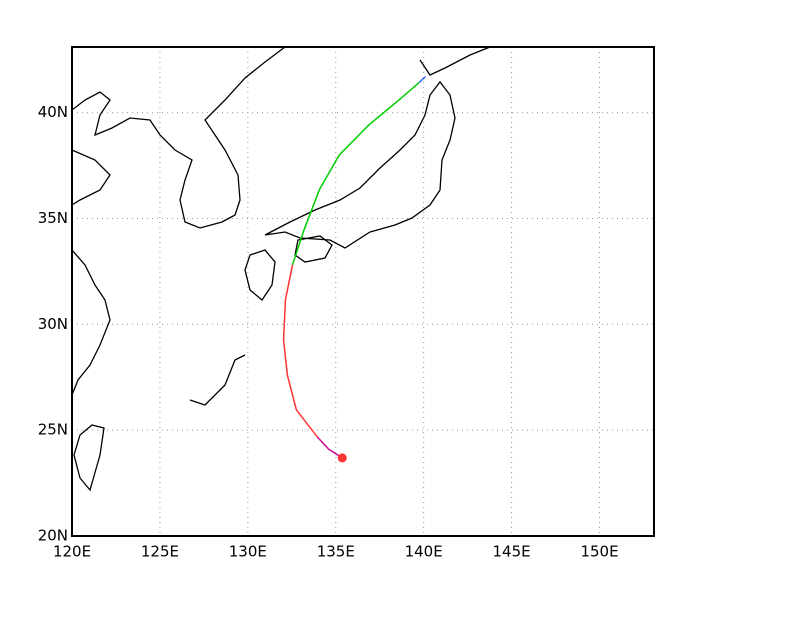  What do you see at coordinates (217, 380) in the screenshot?
I see `coast-ryukyu` at bounding box center [217, 380].